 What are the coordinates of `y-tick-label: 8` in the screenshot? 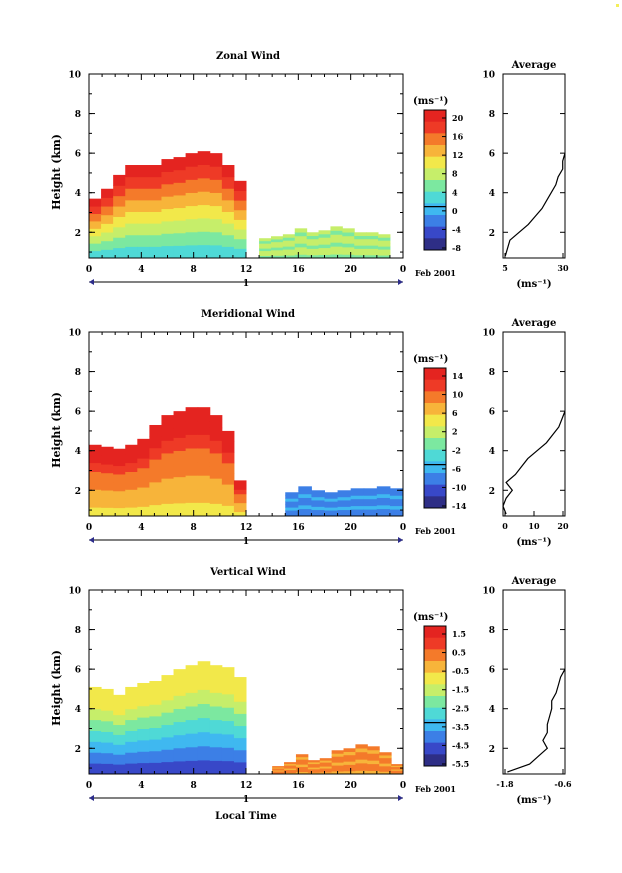 It's located at (78, 115).